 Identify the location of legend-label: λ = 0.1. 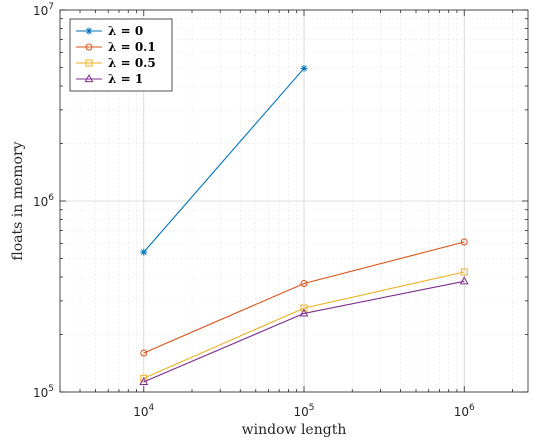
(132, 47).